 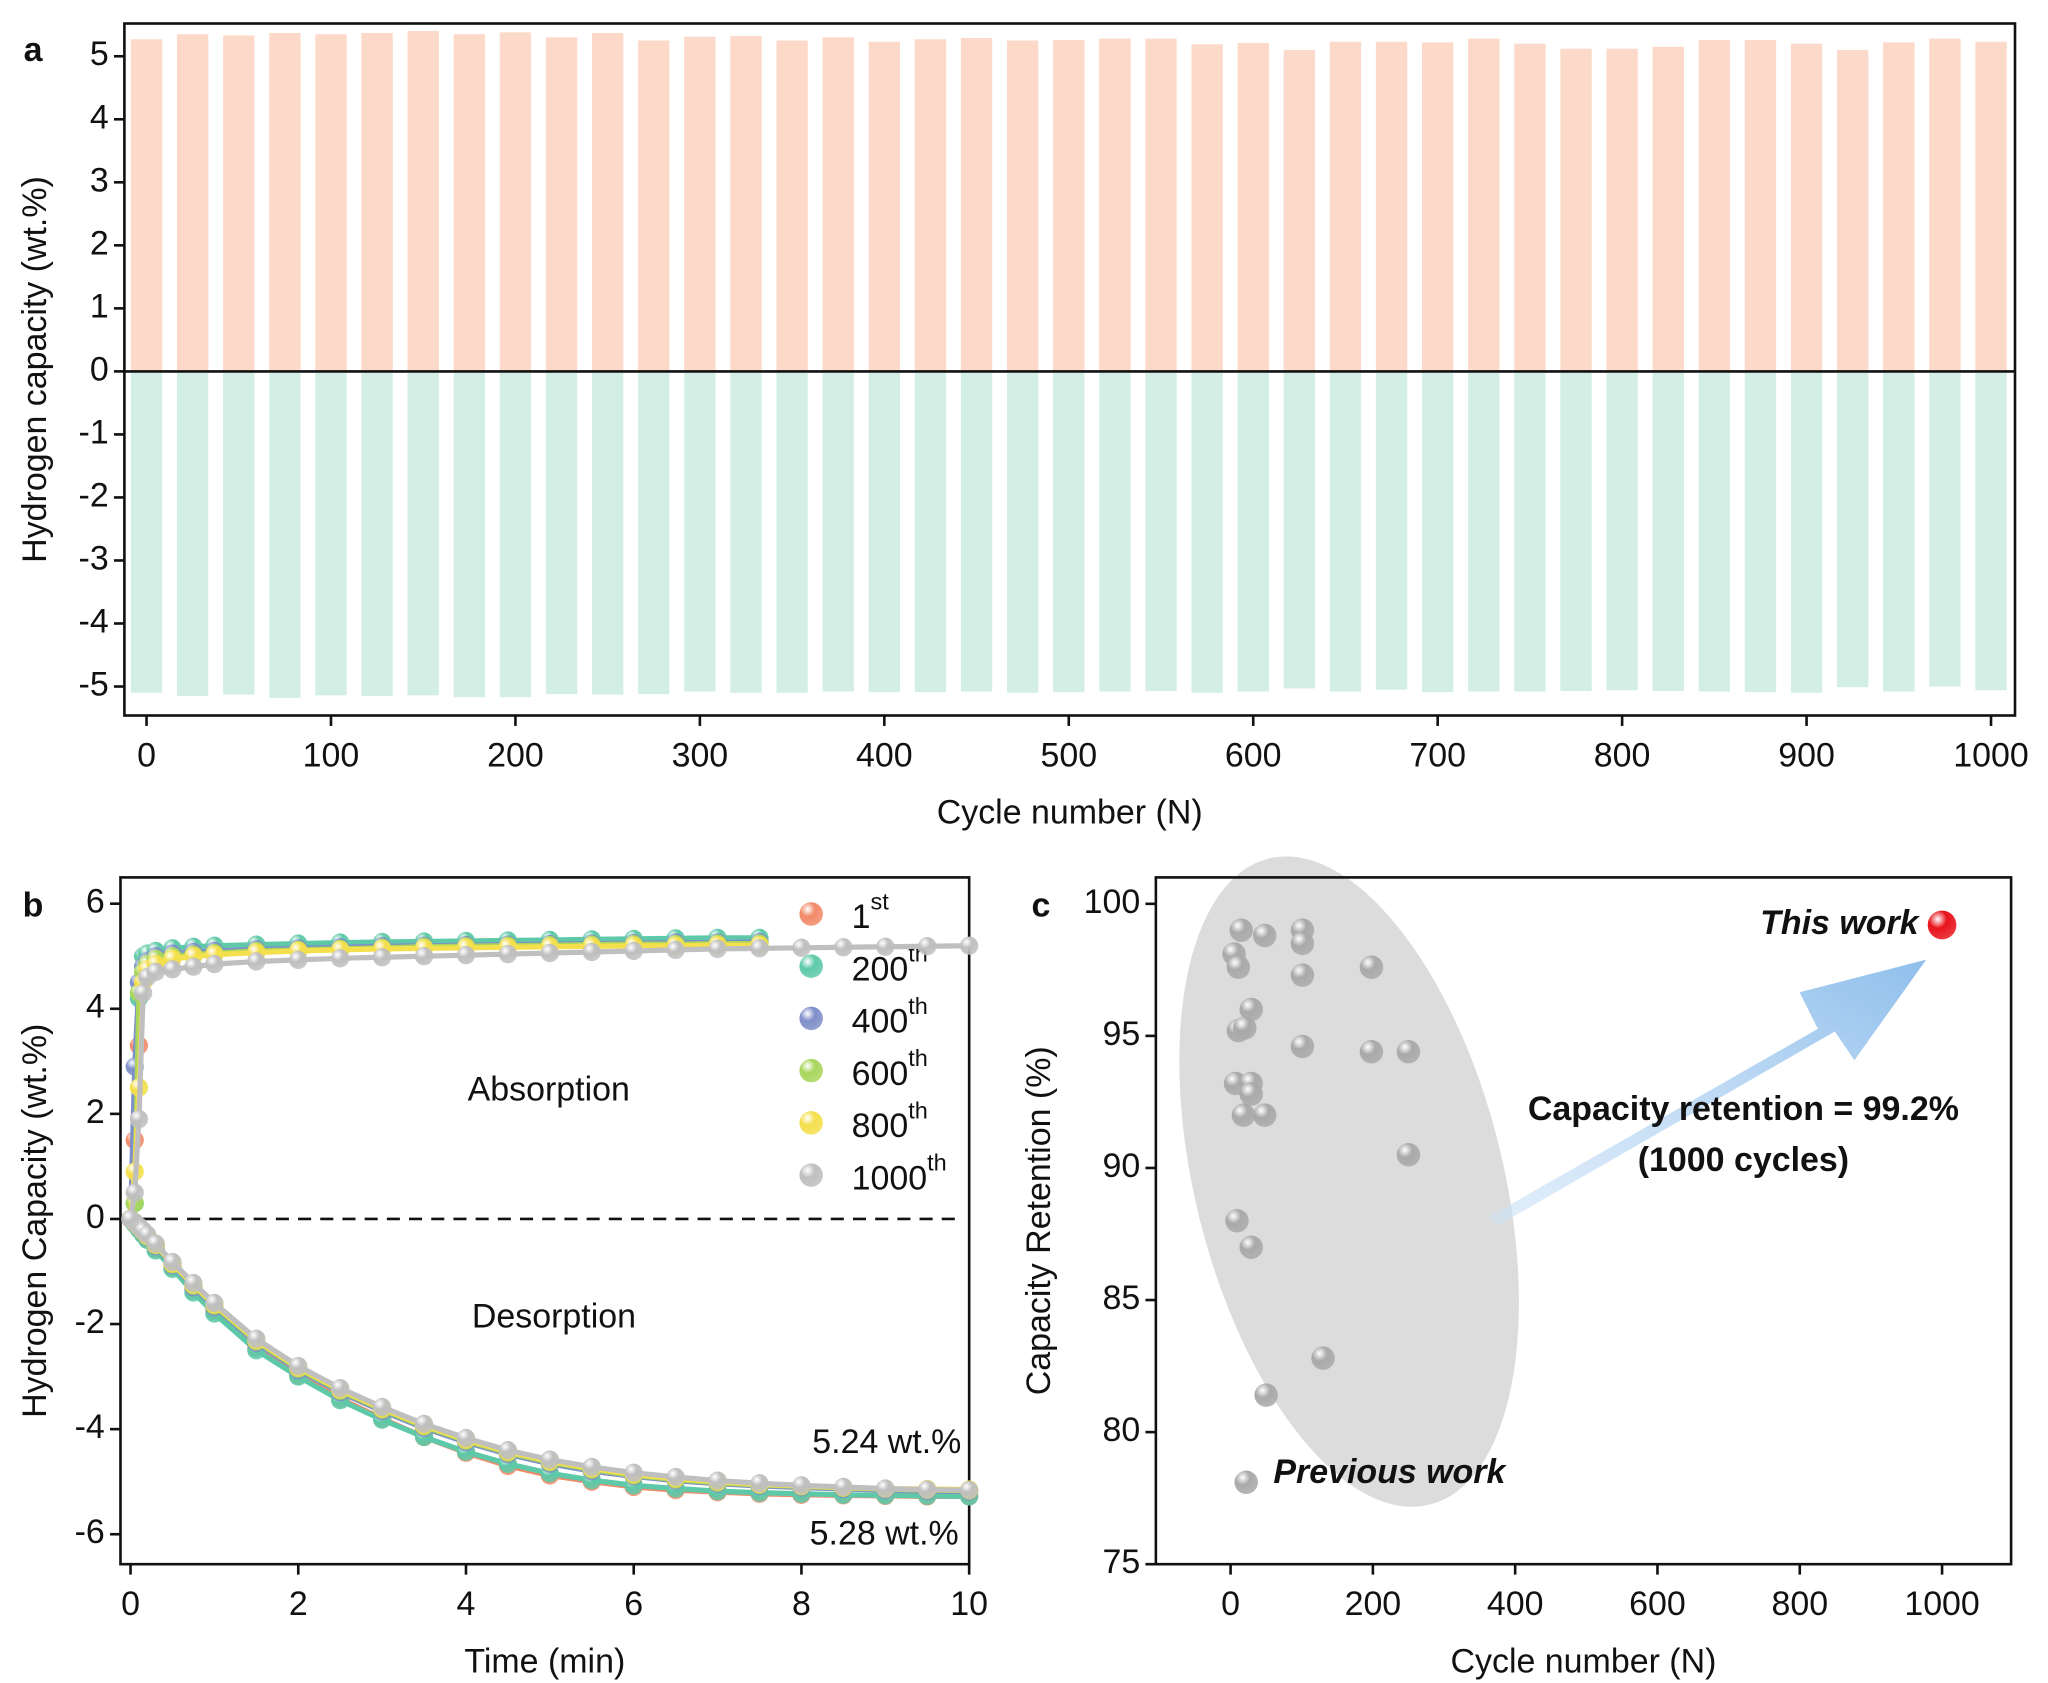 I want to click on x-tick-label: 900, so click(x=1806, y=755).